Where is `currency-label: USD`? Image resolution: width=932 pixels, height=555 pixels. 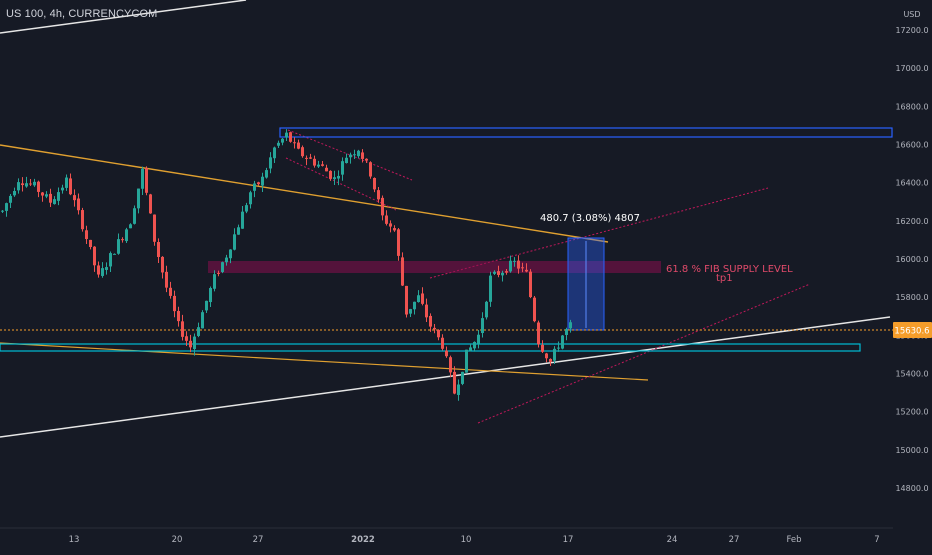
currency-label: USD is located at coordinates (911, 14).